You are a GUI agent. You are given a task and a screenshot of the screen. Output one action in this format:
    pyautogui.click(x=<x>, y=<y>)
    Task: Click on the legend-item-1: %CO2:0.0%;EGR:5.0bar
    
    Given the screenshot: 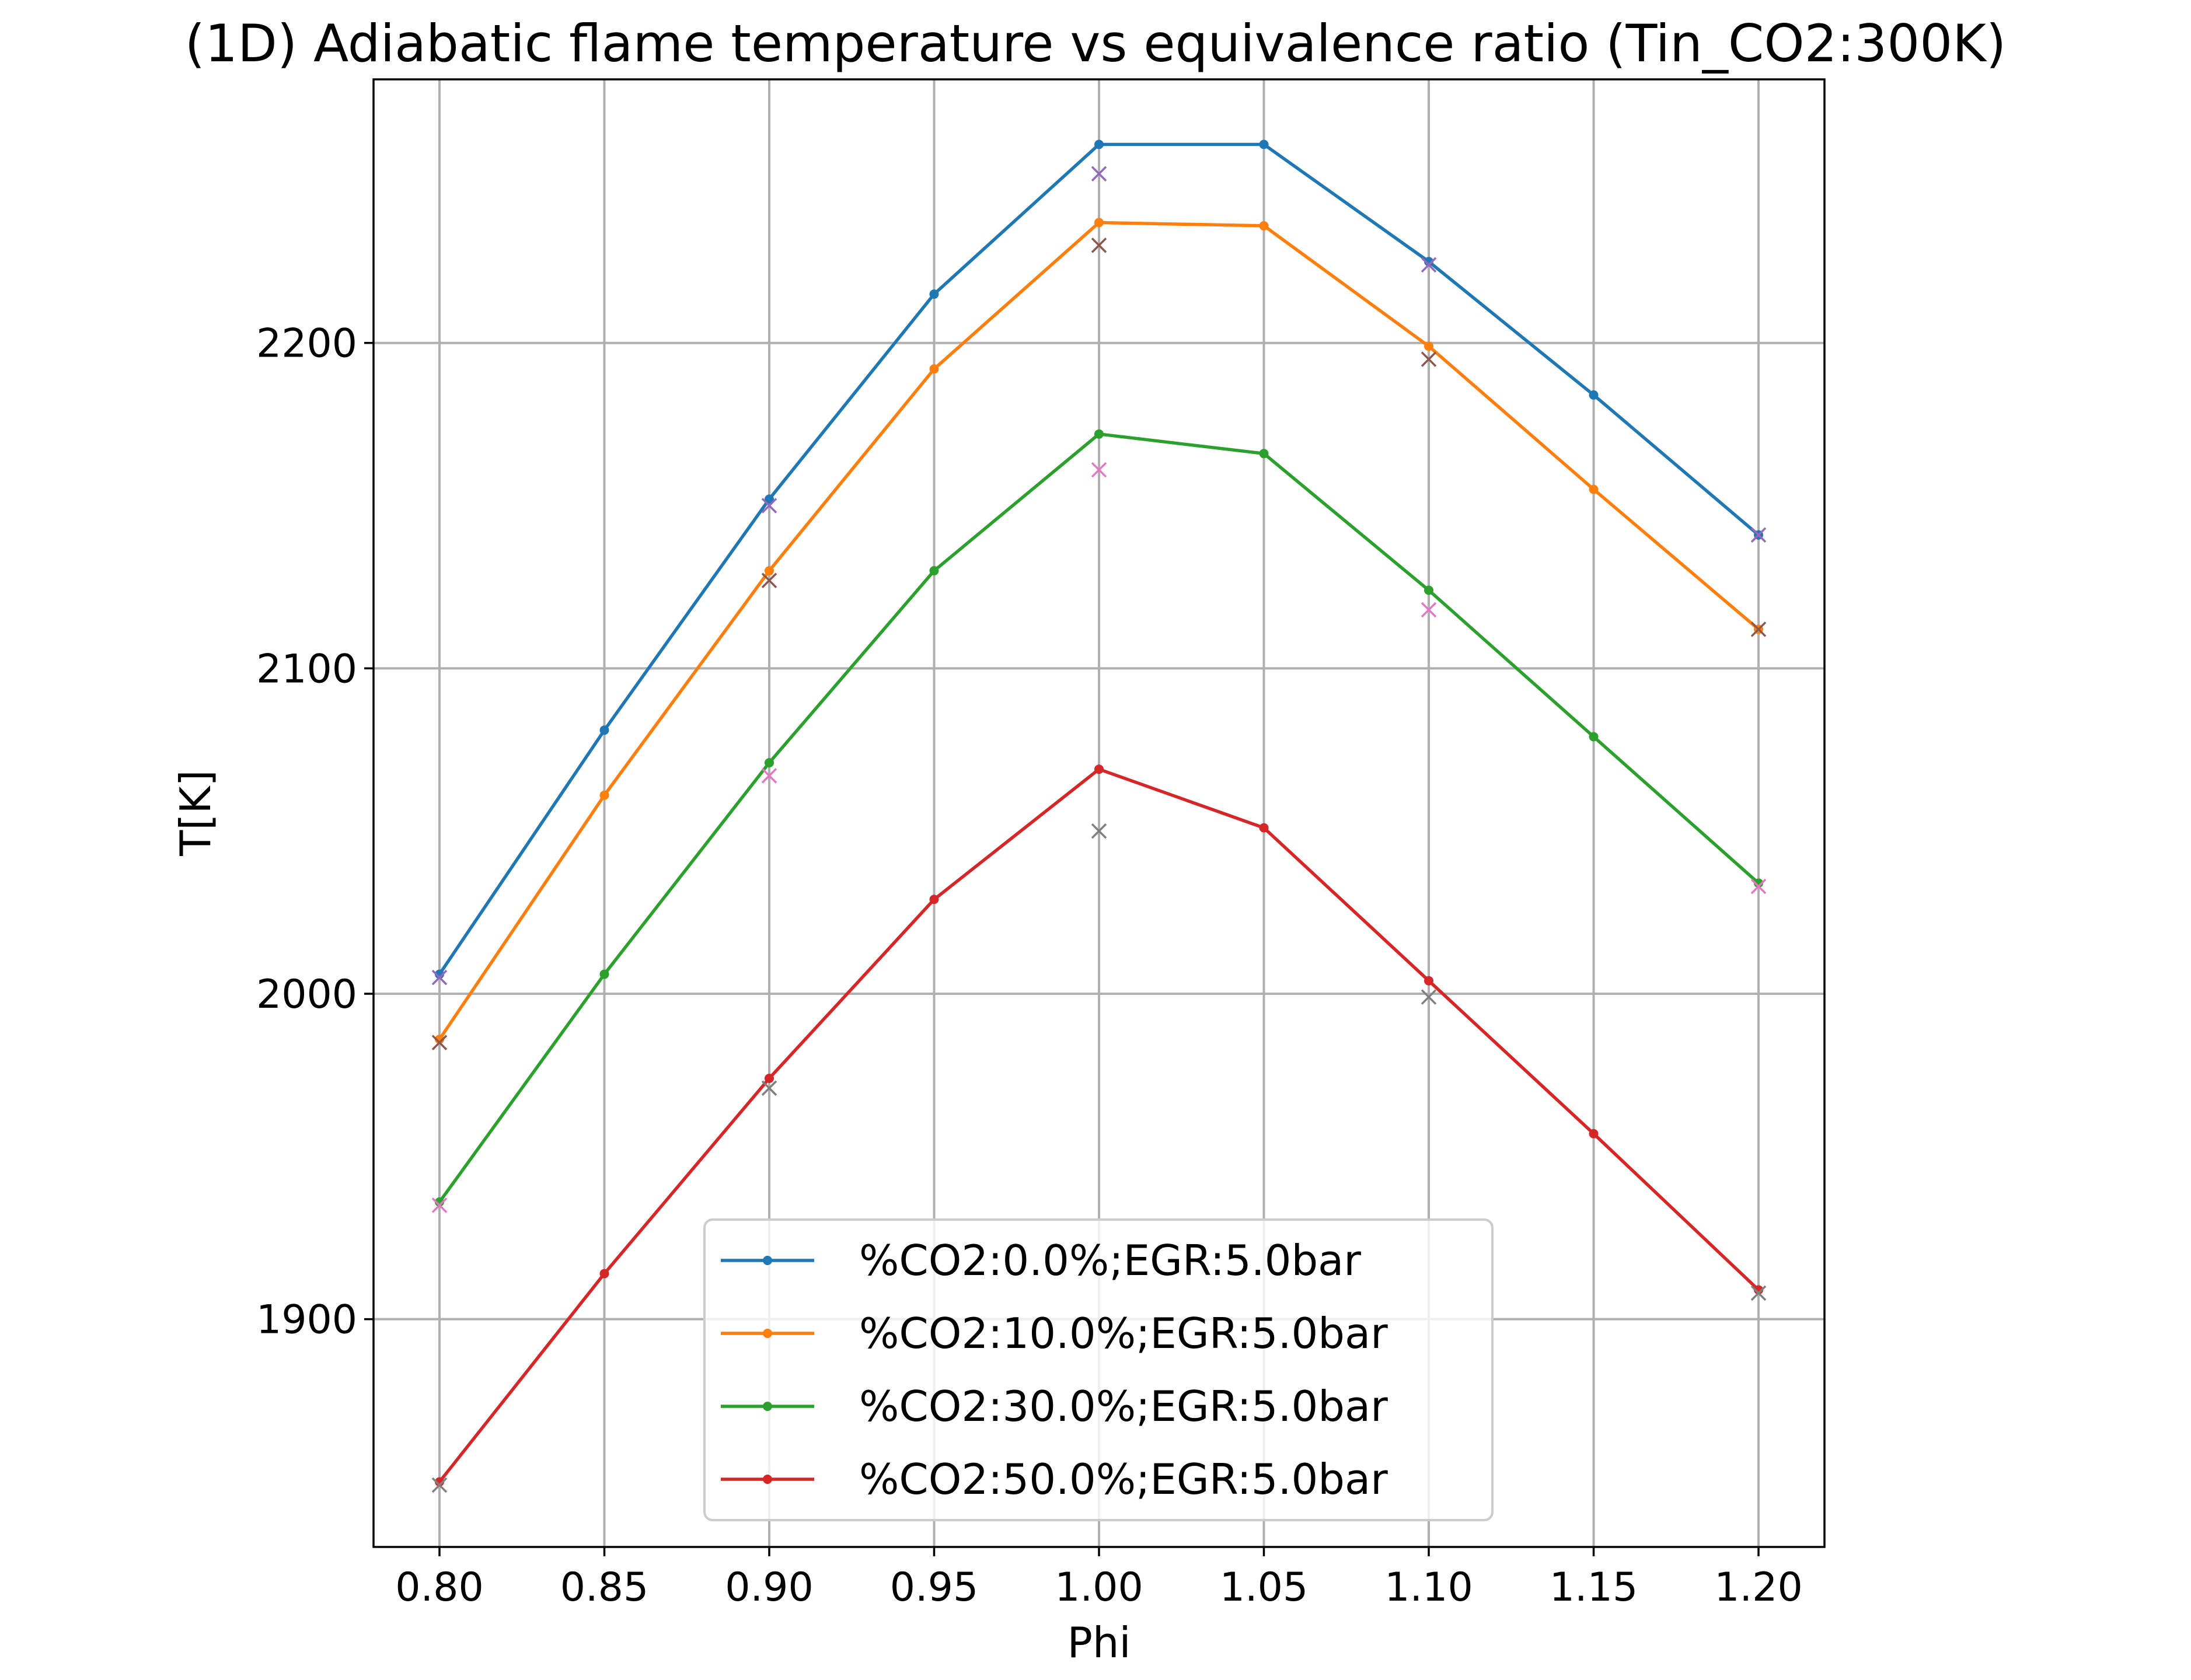 What is the action you would take?
    pyautogui.click(x=1041, y=1260)
    